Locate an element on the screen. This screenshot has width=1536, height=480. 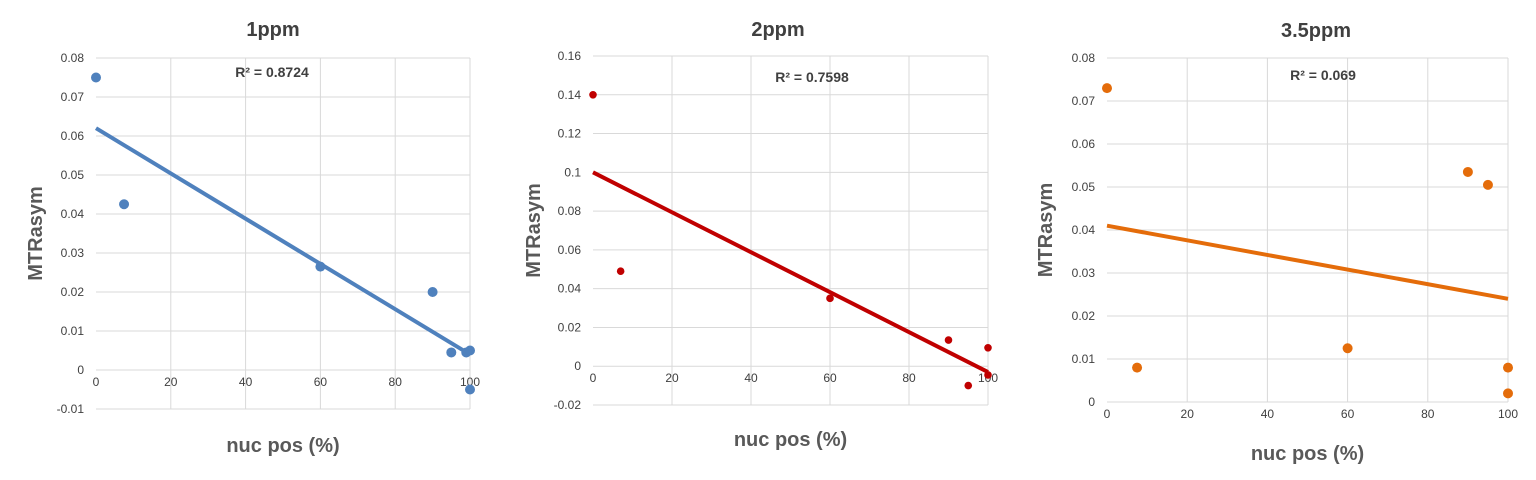
chart-3-xtick-label: 60 is located at coordinates (1348, 414).